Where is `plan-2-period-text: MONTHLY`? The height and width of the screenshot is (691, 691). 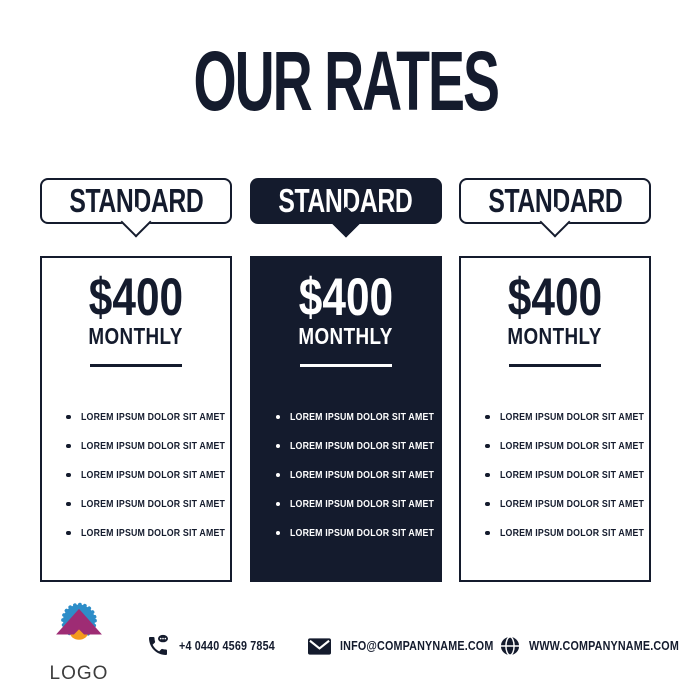
plan-2-period-text: MONTHLY is located at coordinates (345, 336).